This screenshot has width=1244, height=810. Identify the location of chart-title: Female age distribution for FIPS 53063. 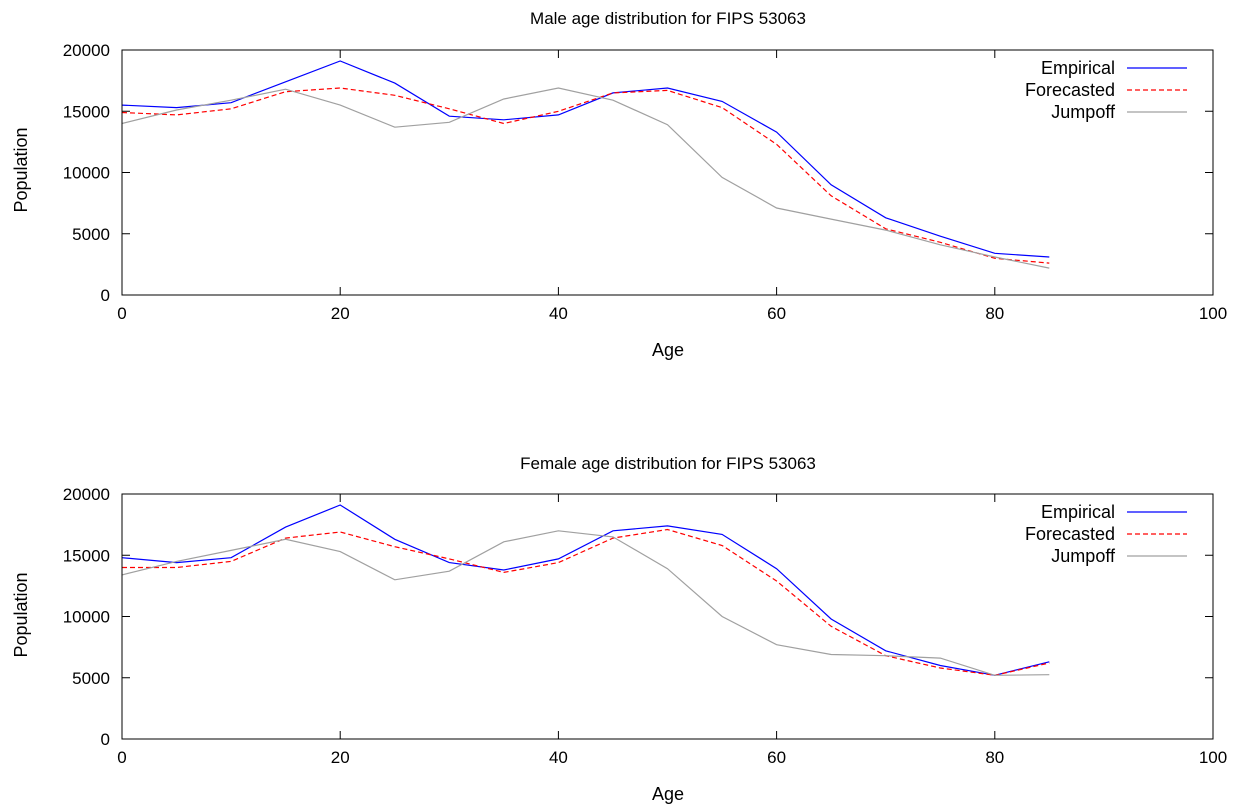
(668, 463).